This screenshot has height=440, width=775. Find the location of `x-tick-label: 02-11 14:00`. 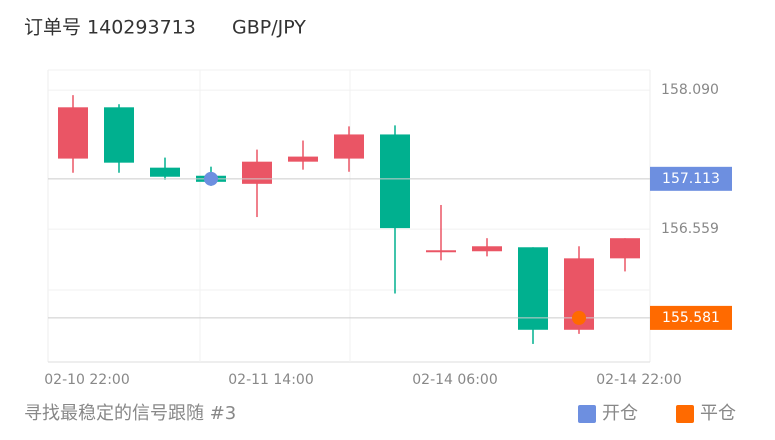

x-tick-label: 02-11 14:00 is located at coordinates (270, 380).